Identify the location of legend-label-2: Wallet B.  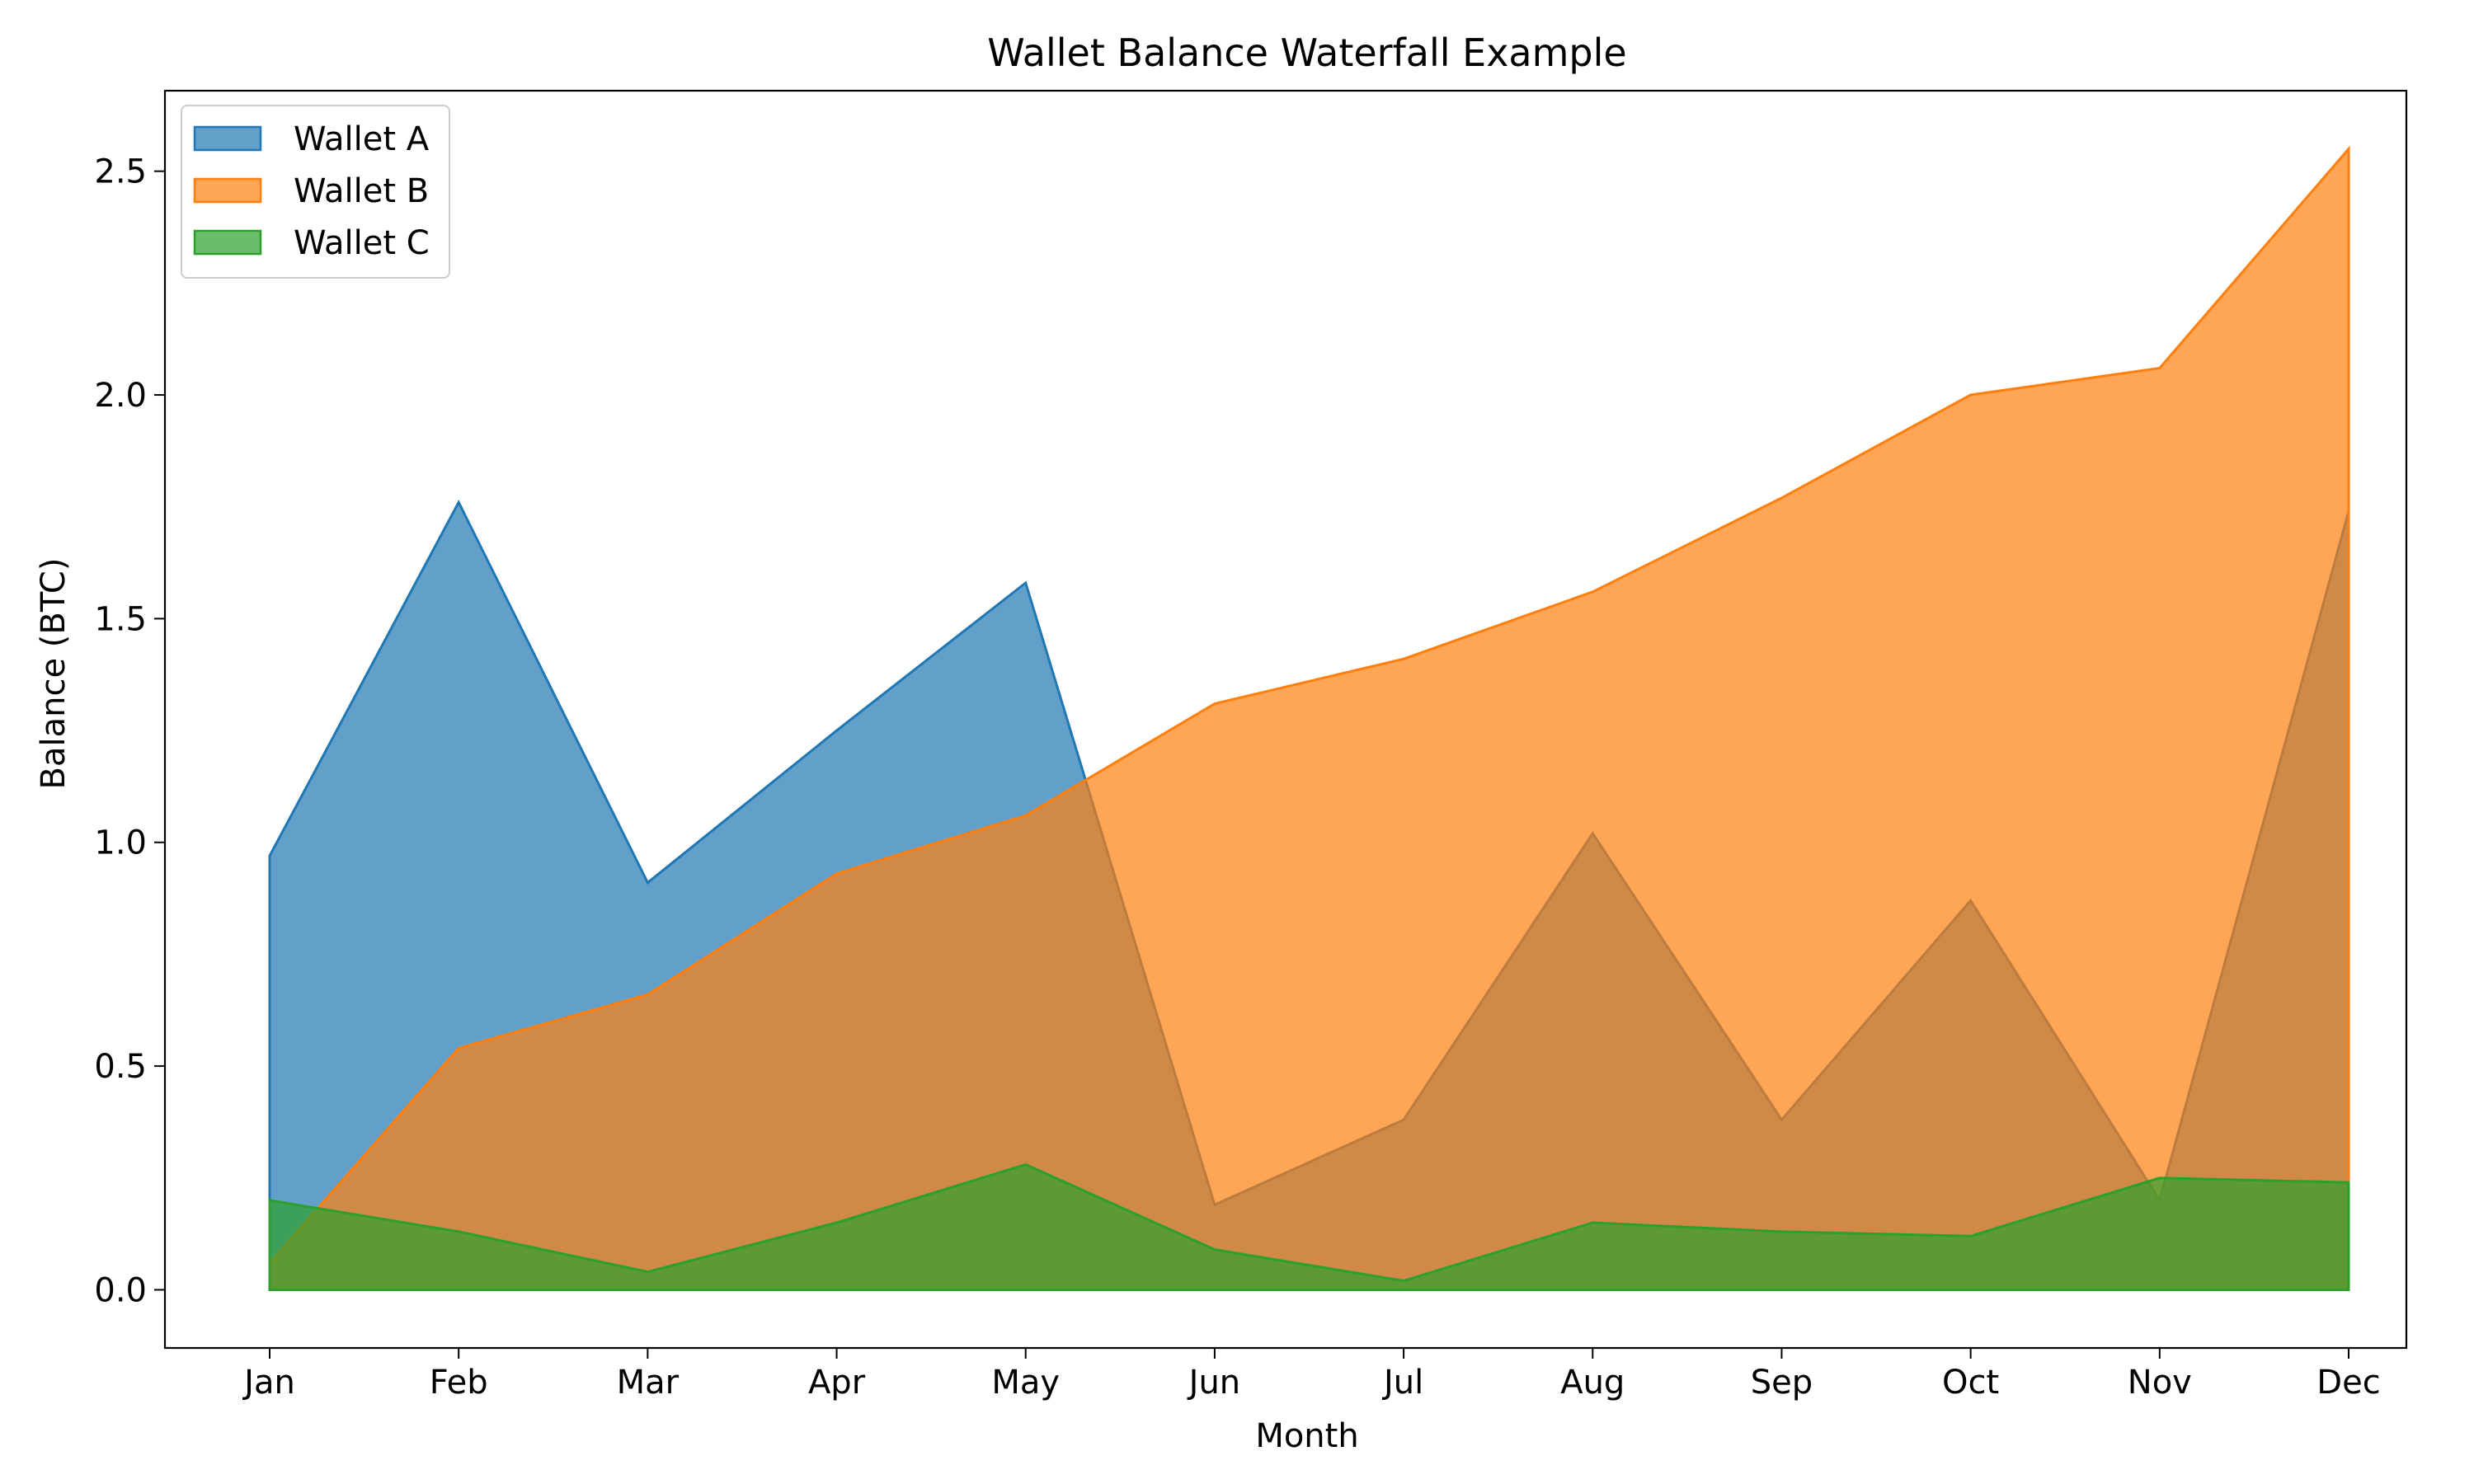
(361, 191).